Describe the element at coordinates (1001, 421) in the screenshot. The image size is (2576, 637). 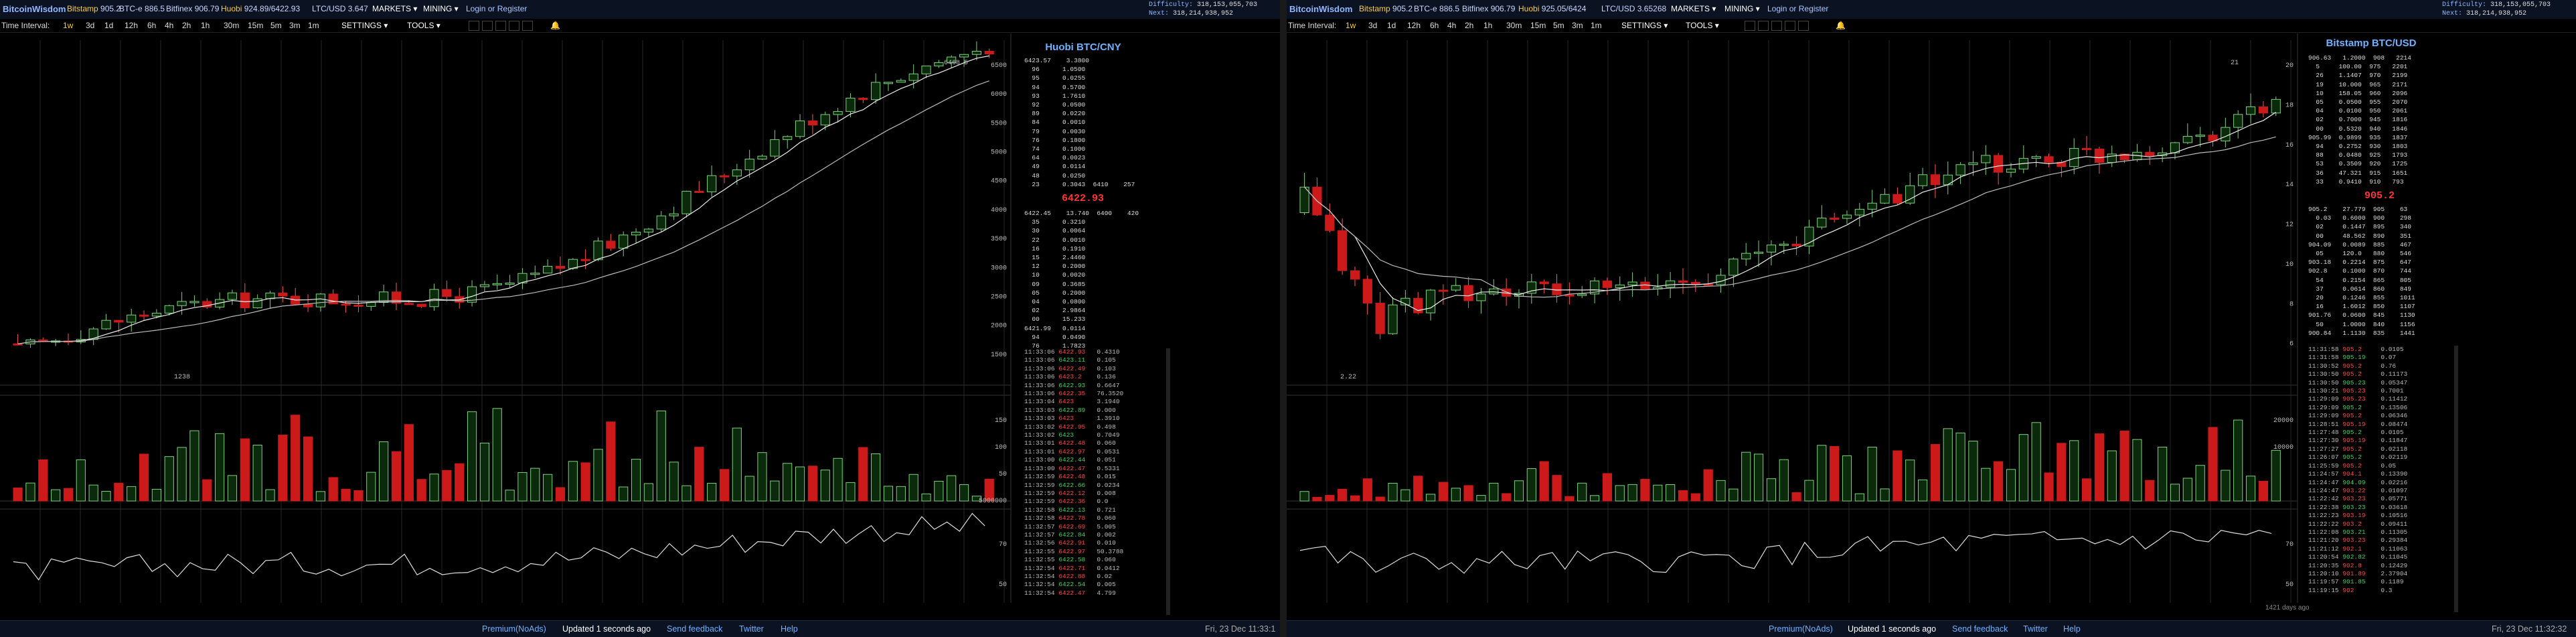
I see `volume-axis-label: 150` at that location.